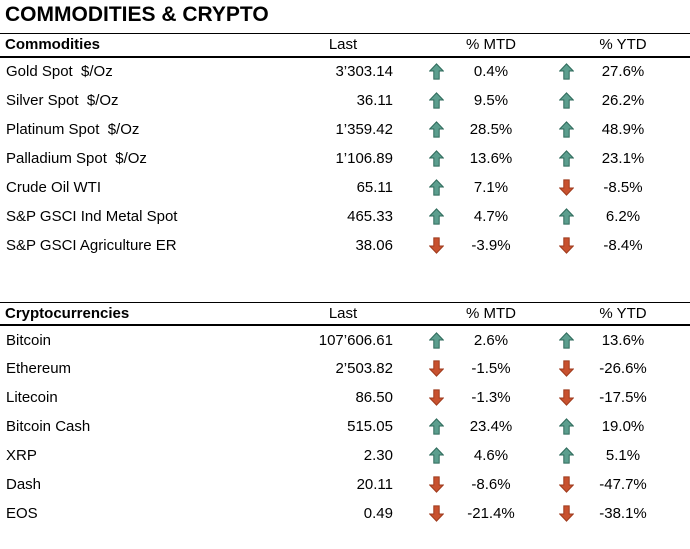 The height and width of the screenshot is (549, 690). I want to click on mtd-value: -1.5%, so click(491, 368).